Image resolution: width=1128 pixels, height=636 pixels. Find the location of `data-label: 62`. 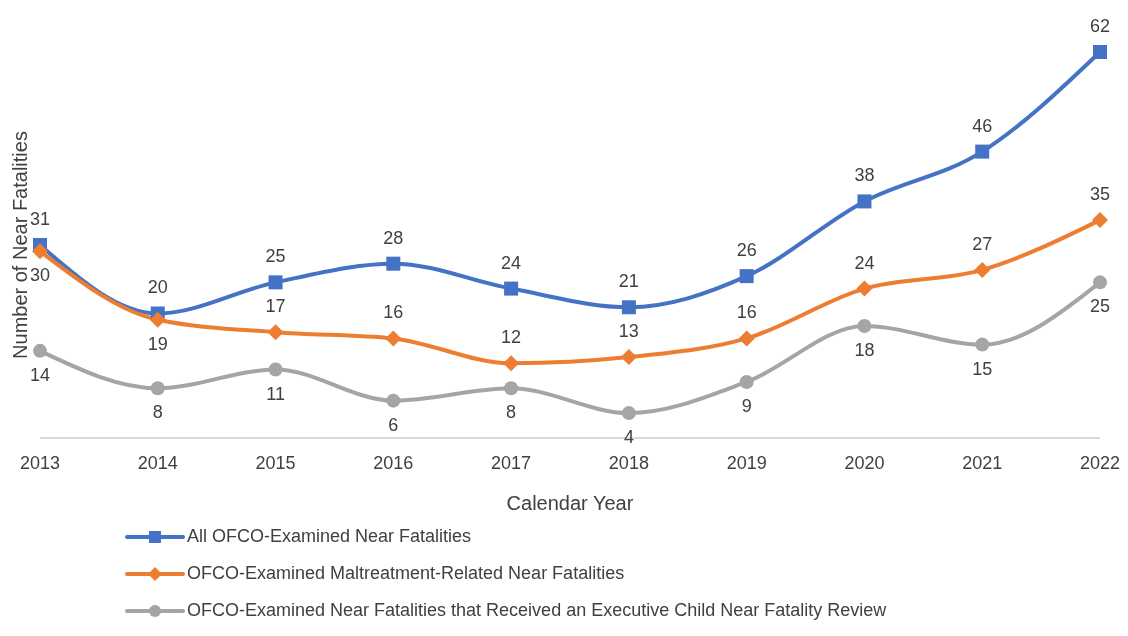

data-label: 62 is located at coordinates (1100, 26).